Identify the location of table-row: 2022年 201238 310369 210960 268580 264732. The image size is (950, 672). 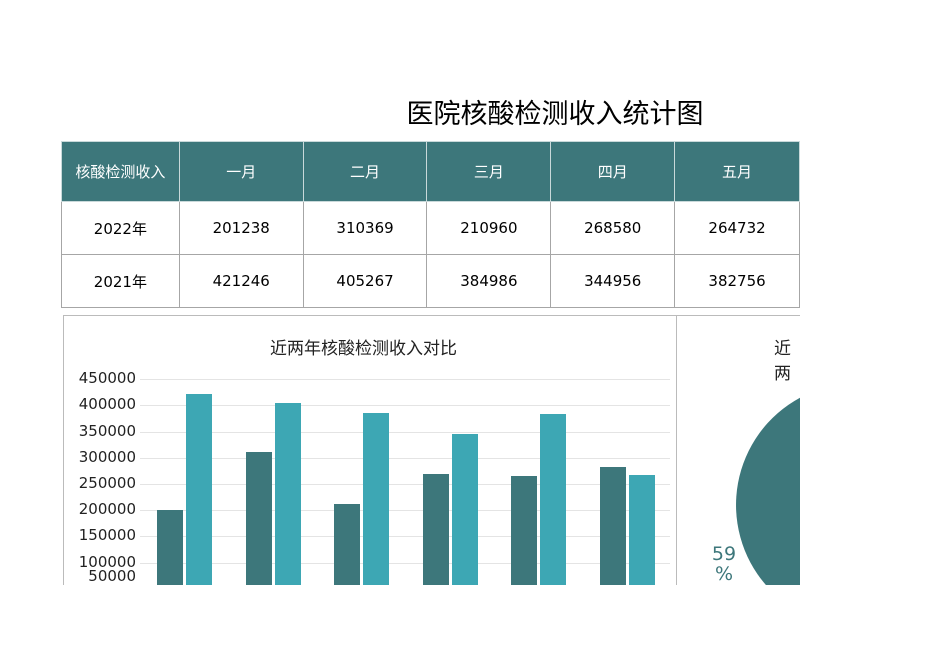
(430, 228).